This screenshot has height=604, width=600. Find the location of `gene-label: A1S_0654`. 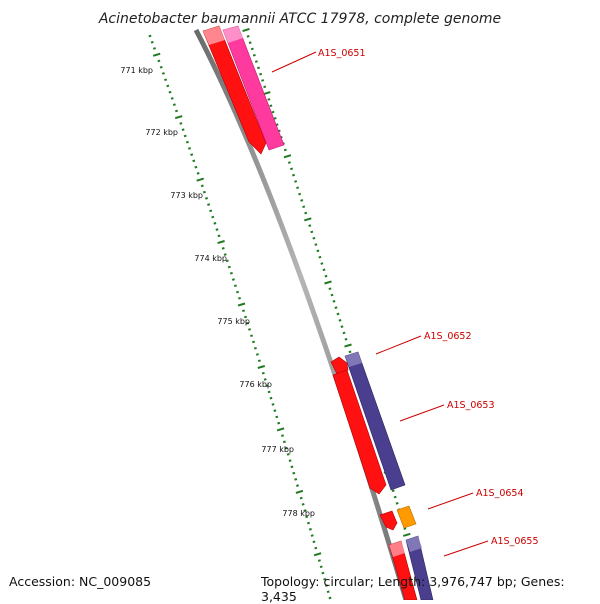

gene-label: A1S_0654 is located at coordinates (500, 493).